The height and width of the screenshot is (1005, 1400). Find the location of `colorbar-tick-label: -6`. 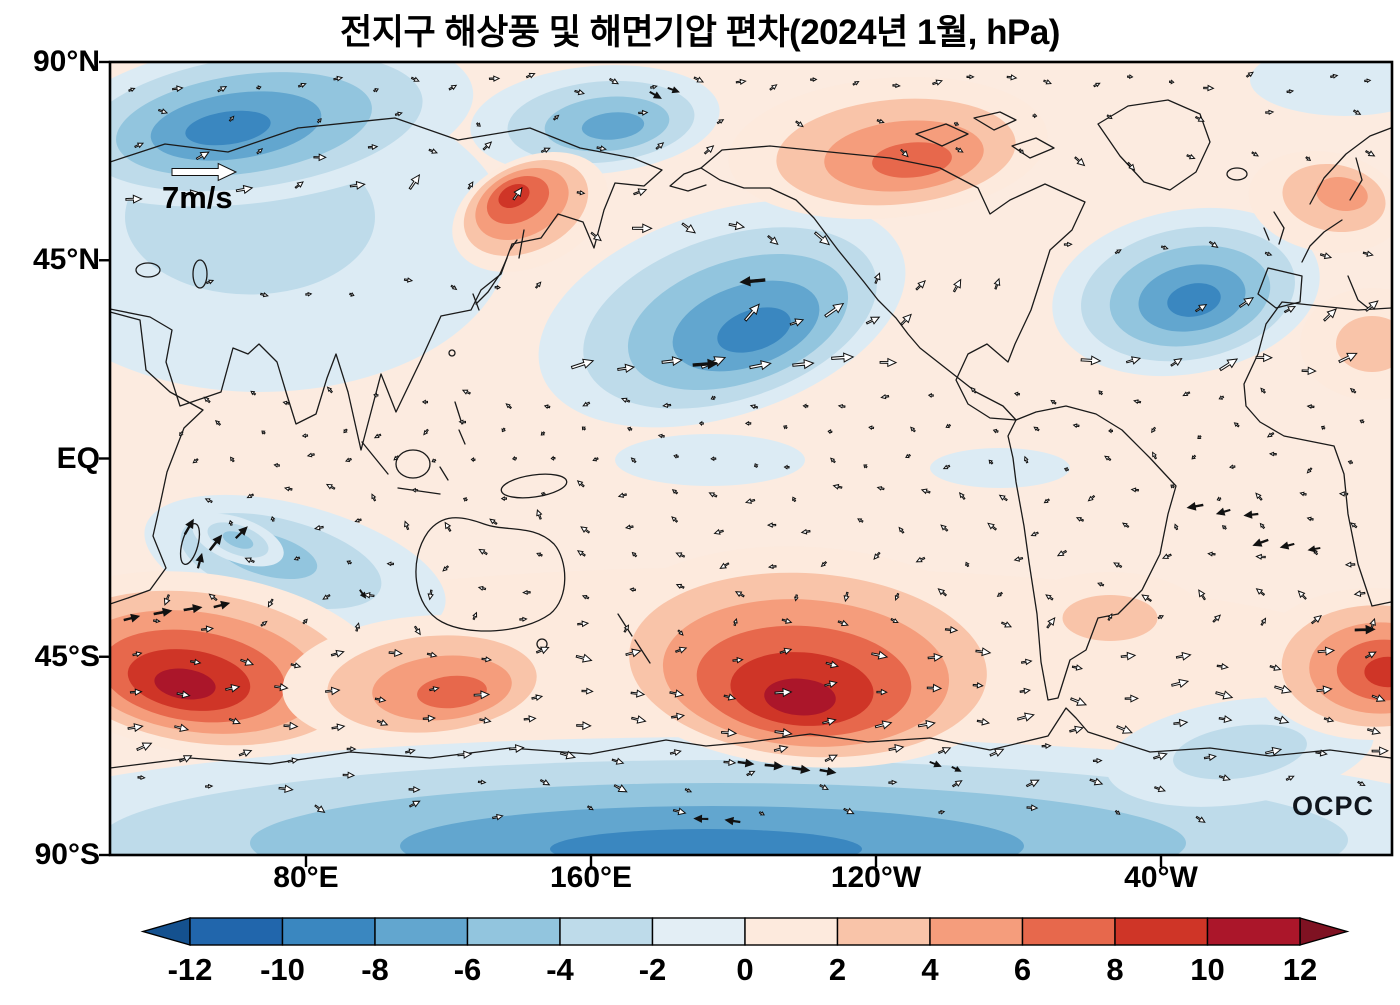

colorbar-tick-label: -6 is located at coordinates (467, 969).